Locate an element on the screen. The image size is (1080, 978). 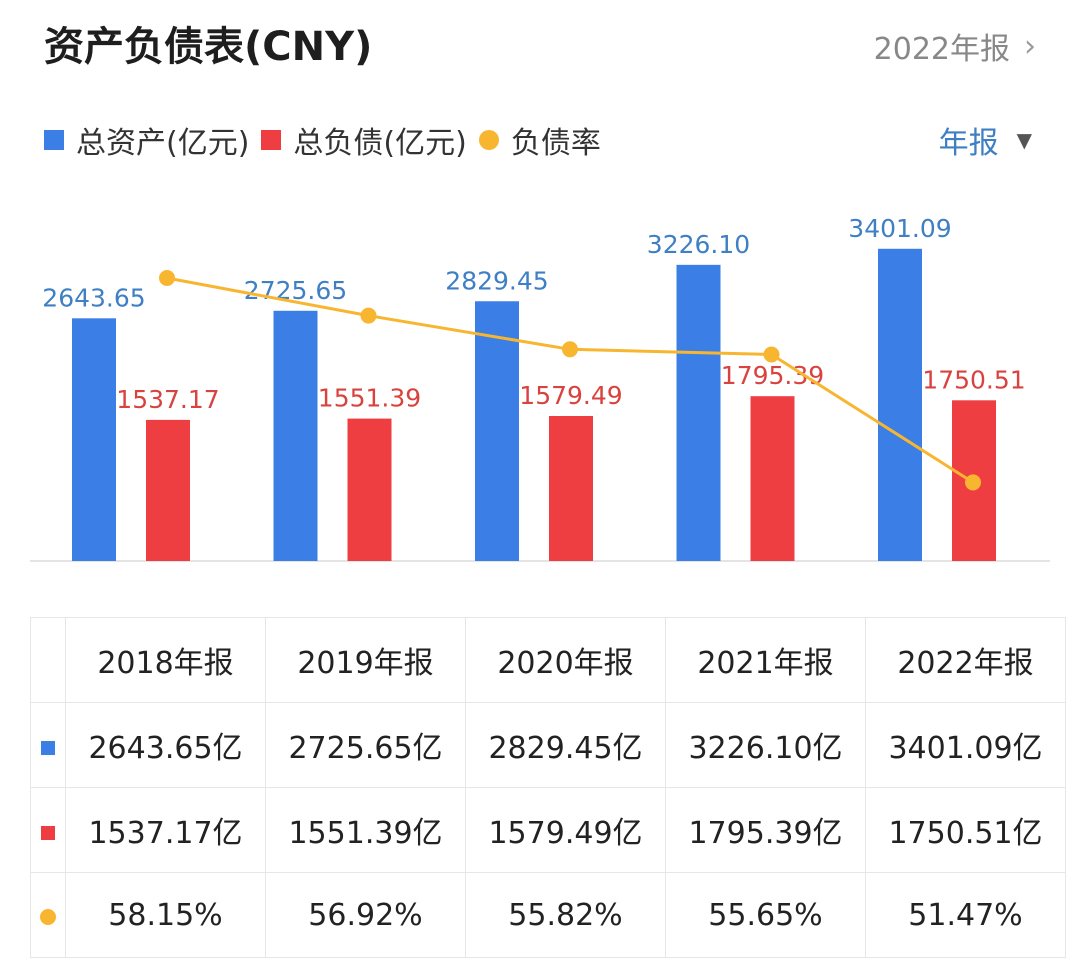
table-header-cell: 2020年报 is located at coordinates (565, 660).